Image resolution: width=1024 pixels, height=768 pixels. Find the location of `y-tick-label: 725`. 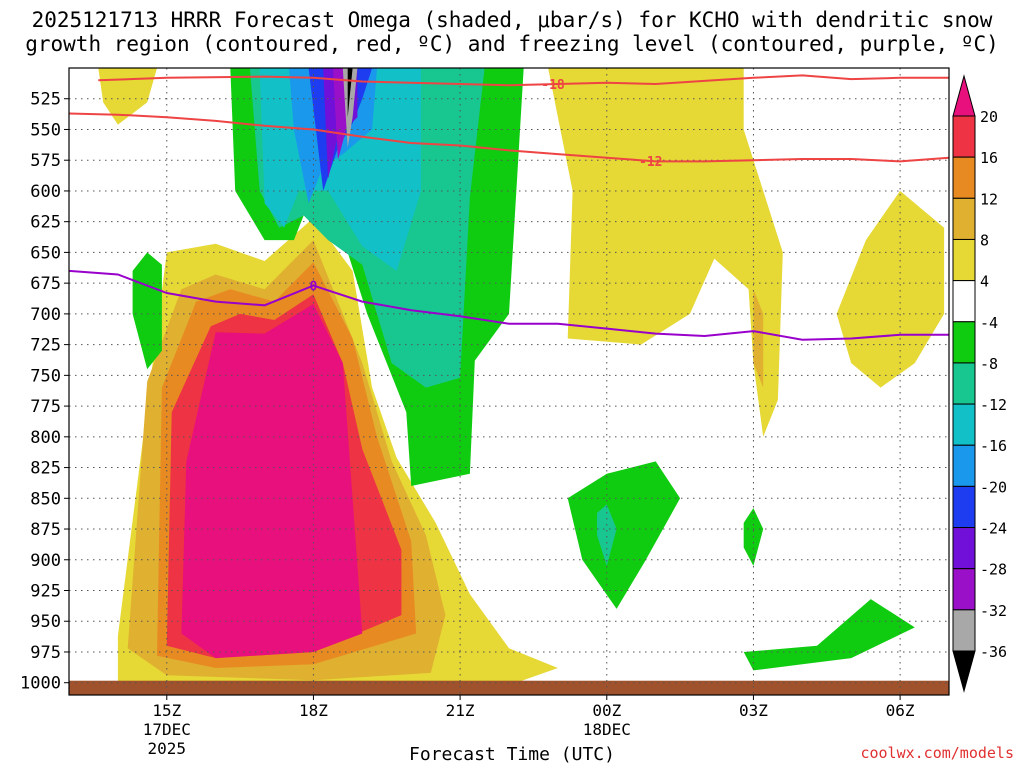

y-tick-label: 725 is located at coordinates (45, 346).